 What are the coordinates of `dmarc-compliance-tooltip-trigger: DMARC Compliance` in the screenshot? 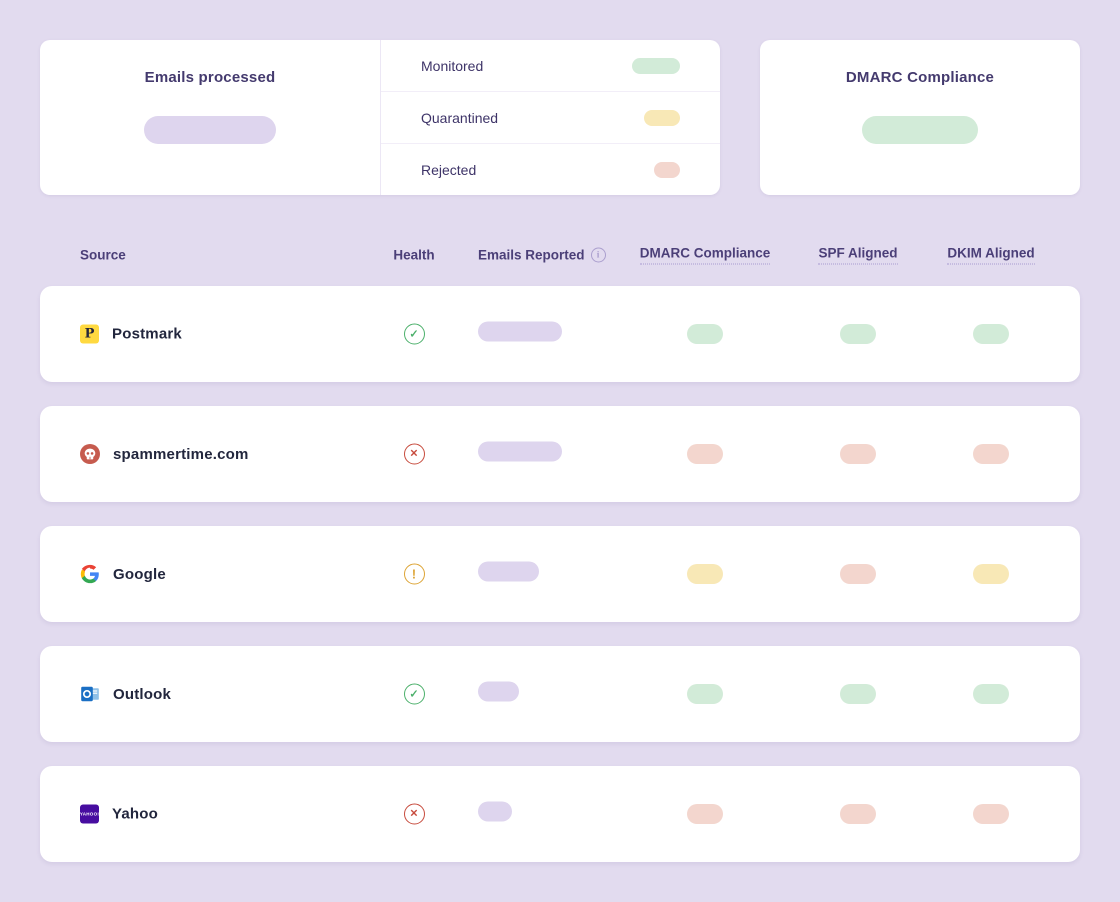 It's located at (705, 255).